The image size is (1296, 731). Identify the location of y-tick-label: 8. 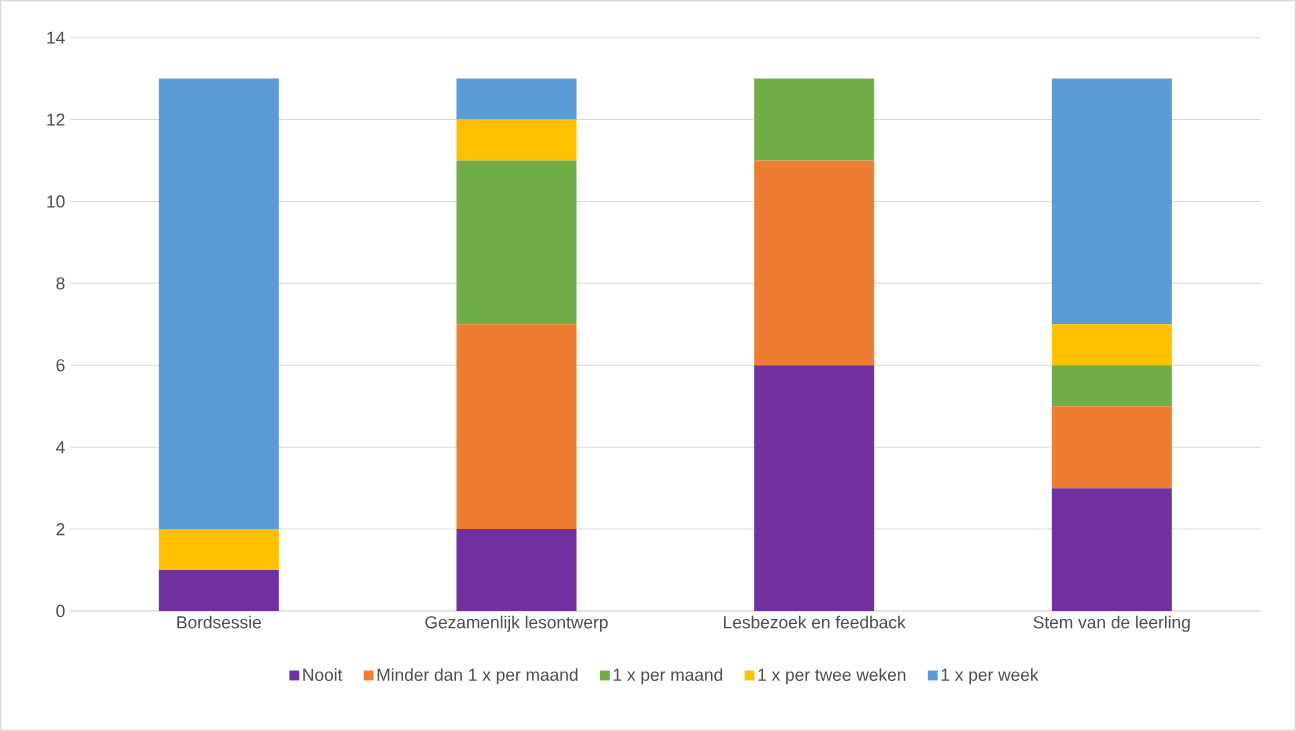
(60, 283).